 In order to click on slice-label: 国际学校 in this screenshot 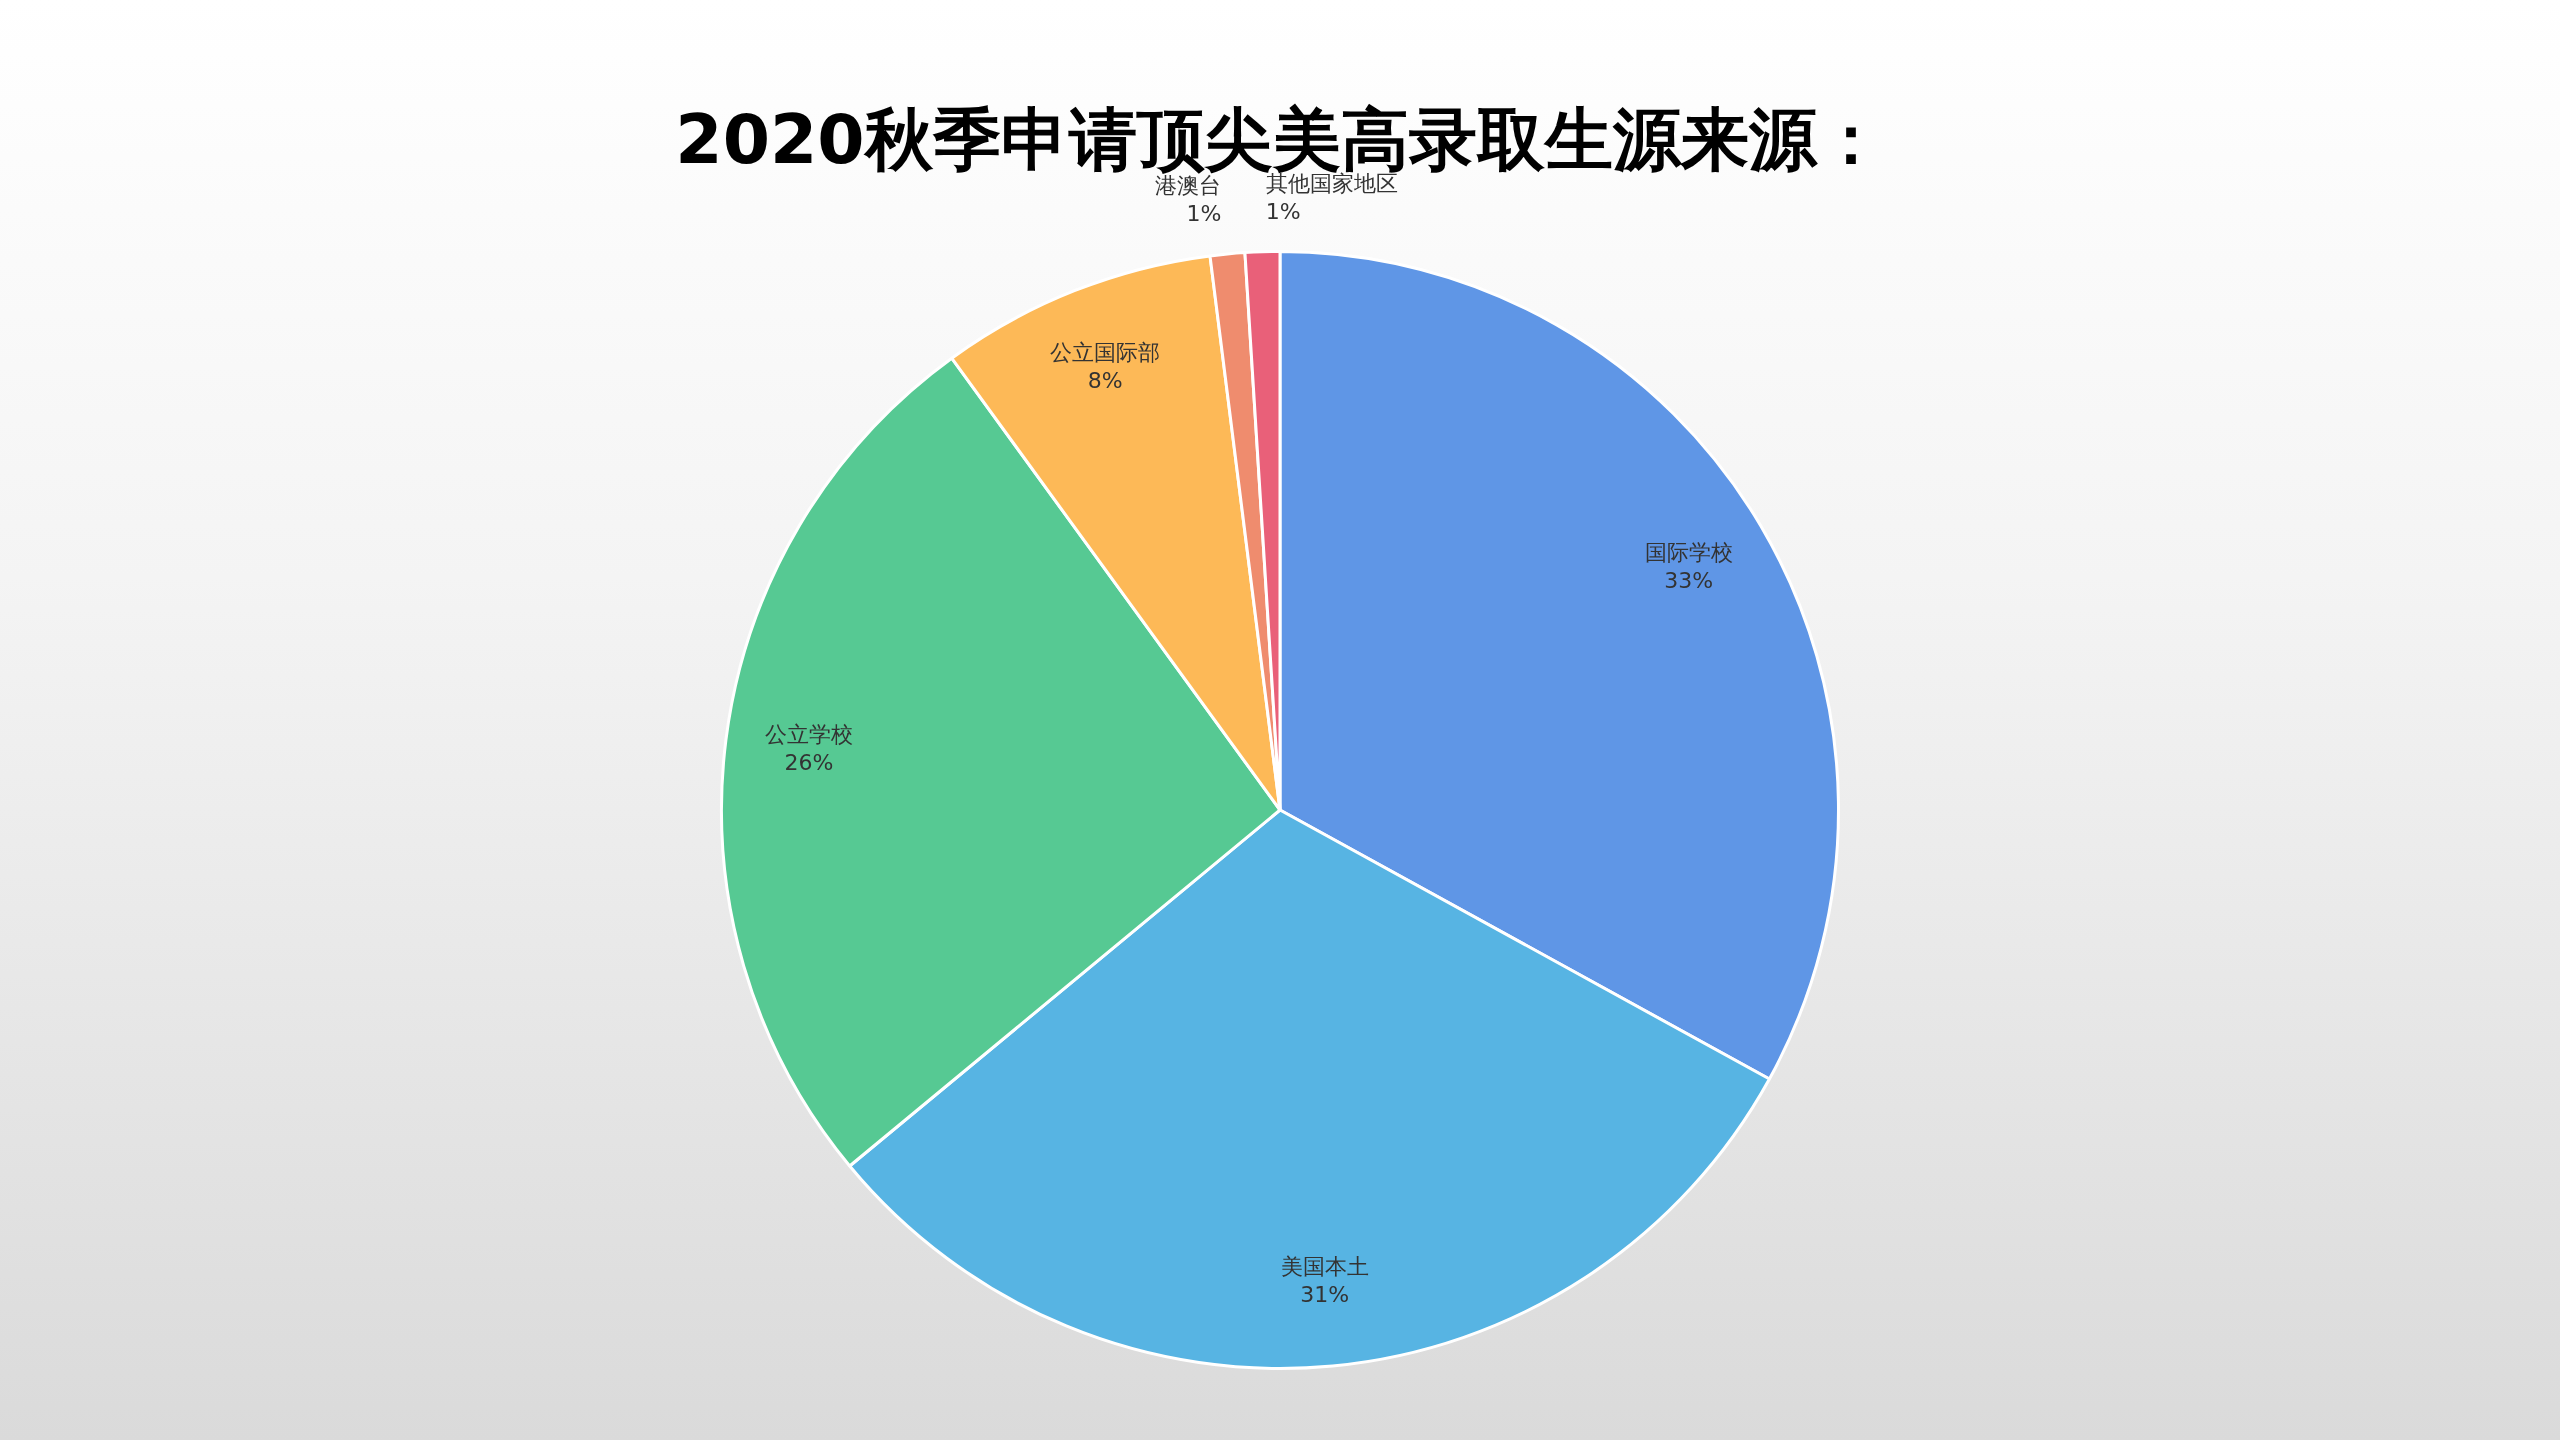, I will do `click(1688, 553)`.